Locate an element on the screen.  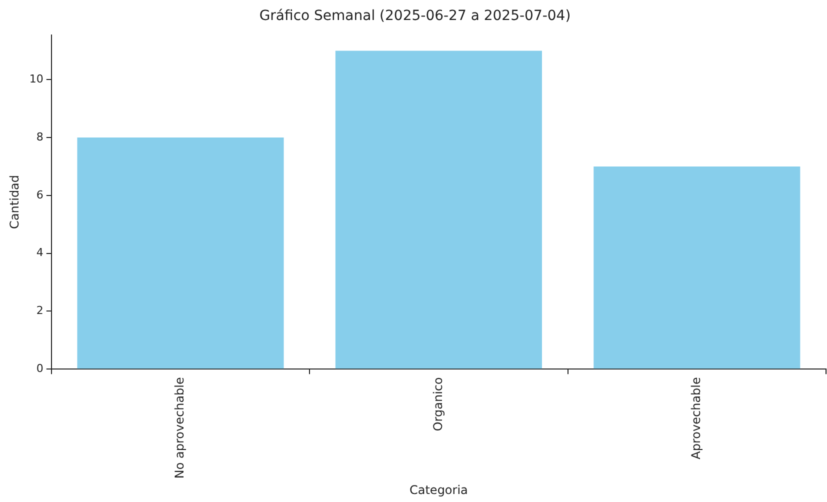
x-axis-title: Categoria is located at coordinates (438, 489).